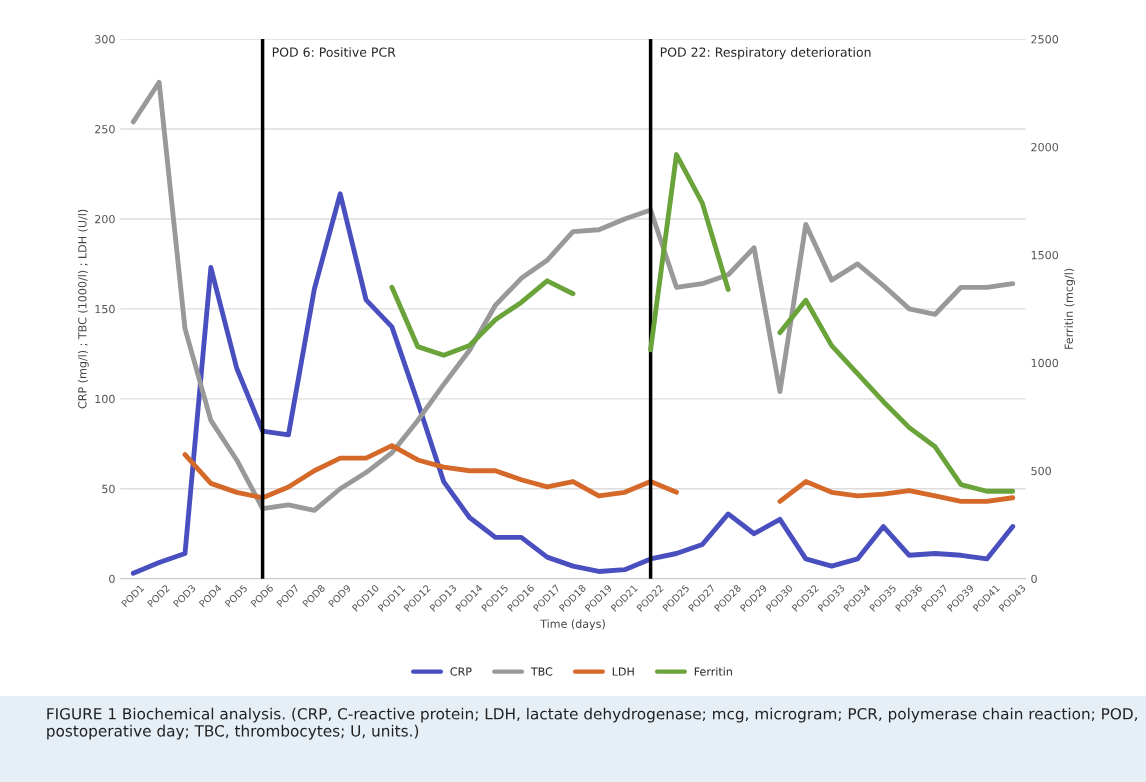 This screenshot has width=1146, height=782. What do you see at coordinates (112, 579) in the screenshot?
I see `y-tick-label: 0` at bounding box center [112, 579].